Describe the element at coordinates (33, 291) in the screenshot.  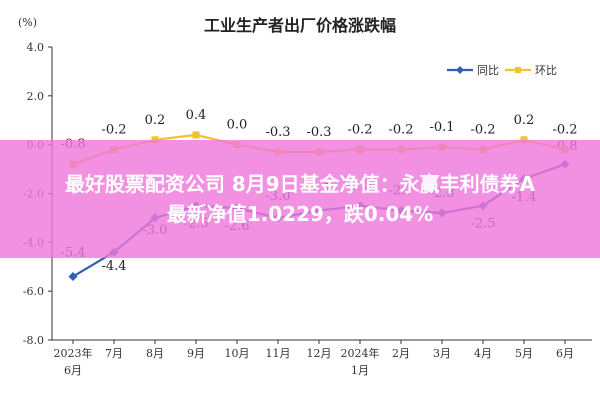
I see `y-tick-label: -6.0` at that location.